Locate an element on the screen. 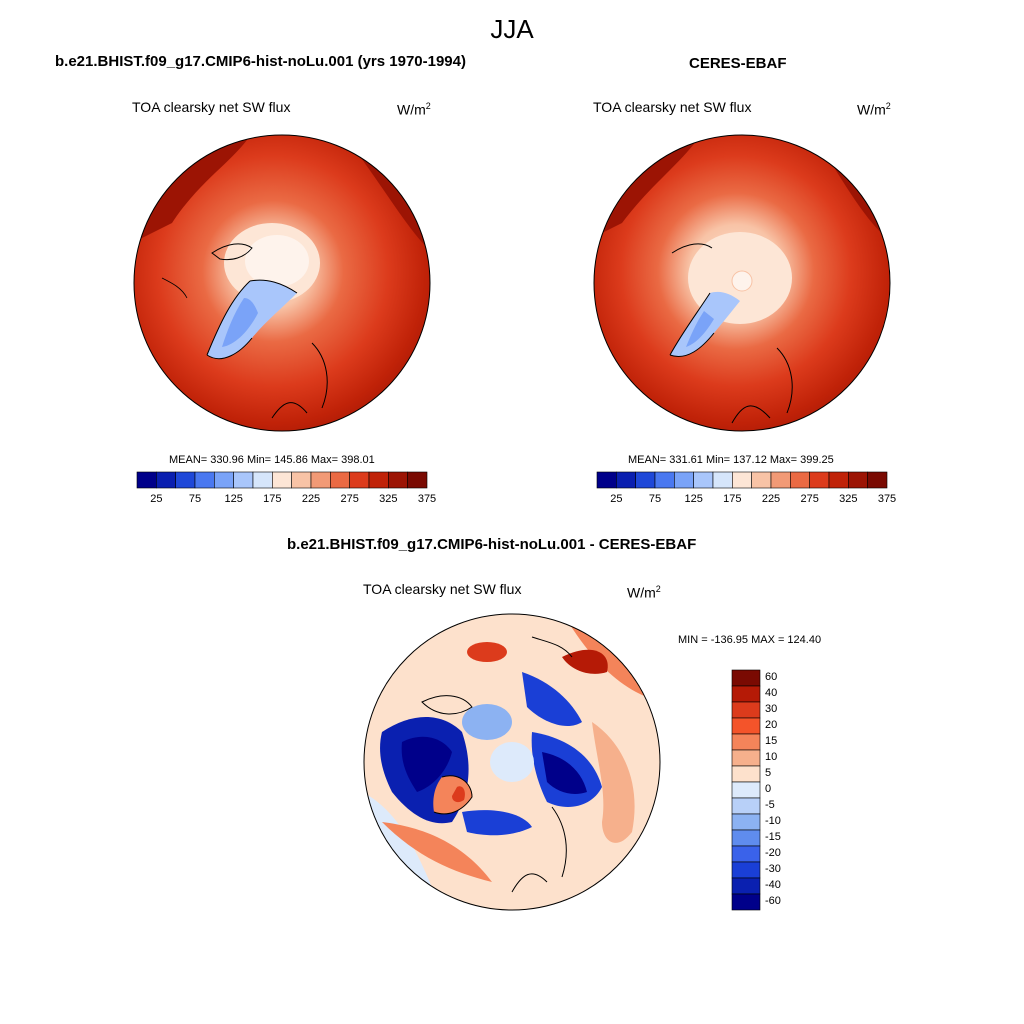  model-units-label: W/m2 is located at coordinates (414, 109).